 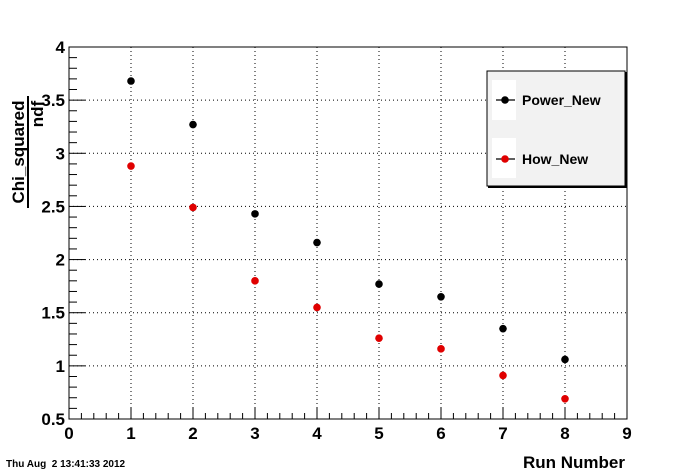 What do you see at coordinates (548, 129) in the screenshot?
I see `legend-items: Power_New How_New` at bounding box center [548, 129].